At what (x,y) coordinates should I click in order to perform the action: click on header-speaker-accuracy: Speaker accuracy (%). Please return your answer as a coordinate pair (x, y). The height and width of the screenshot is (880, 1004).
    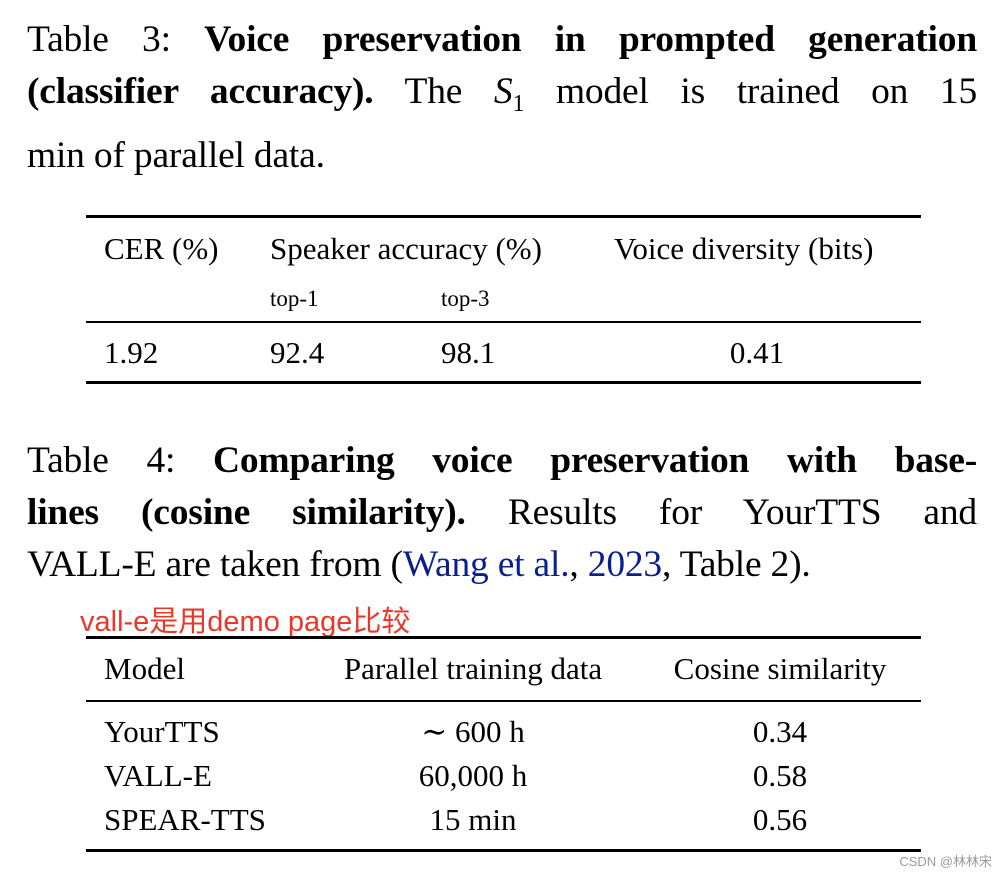
    Looking at the image, I should click on (406, 248).